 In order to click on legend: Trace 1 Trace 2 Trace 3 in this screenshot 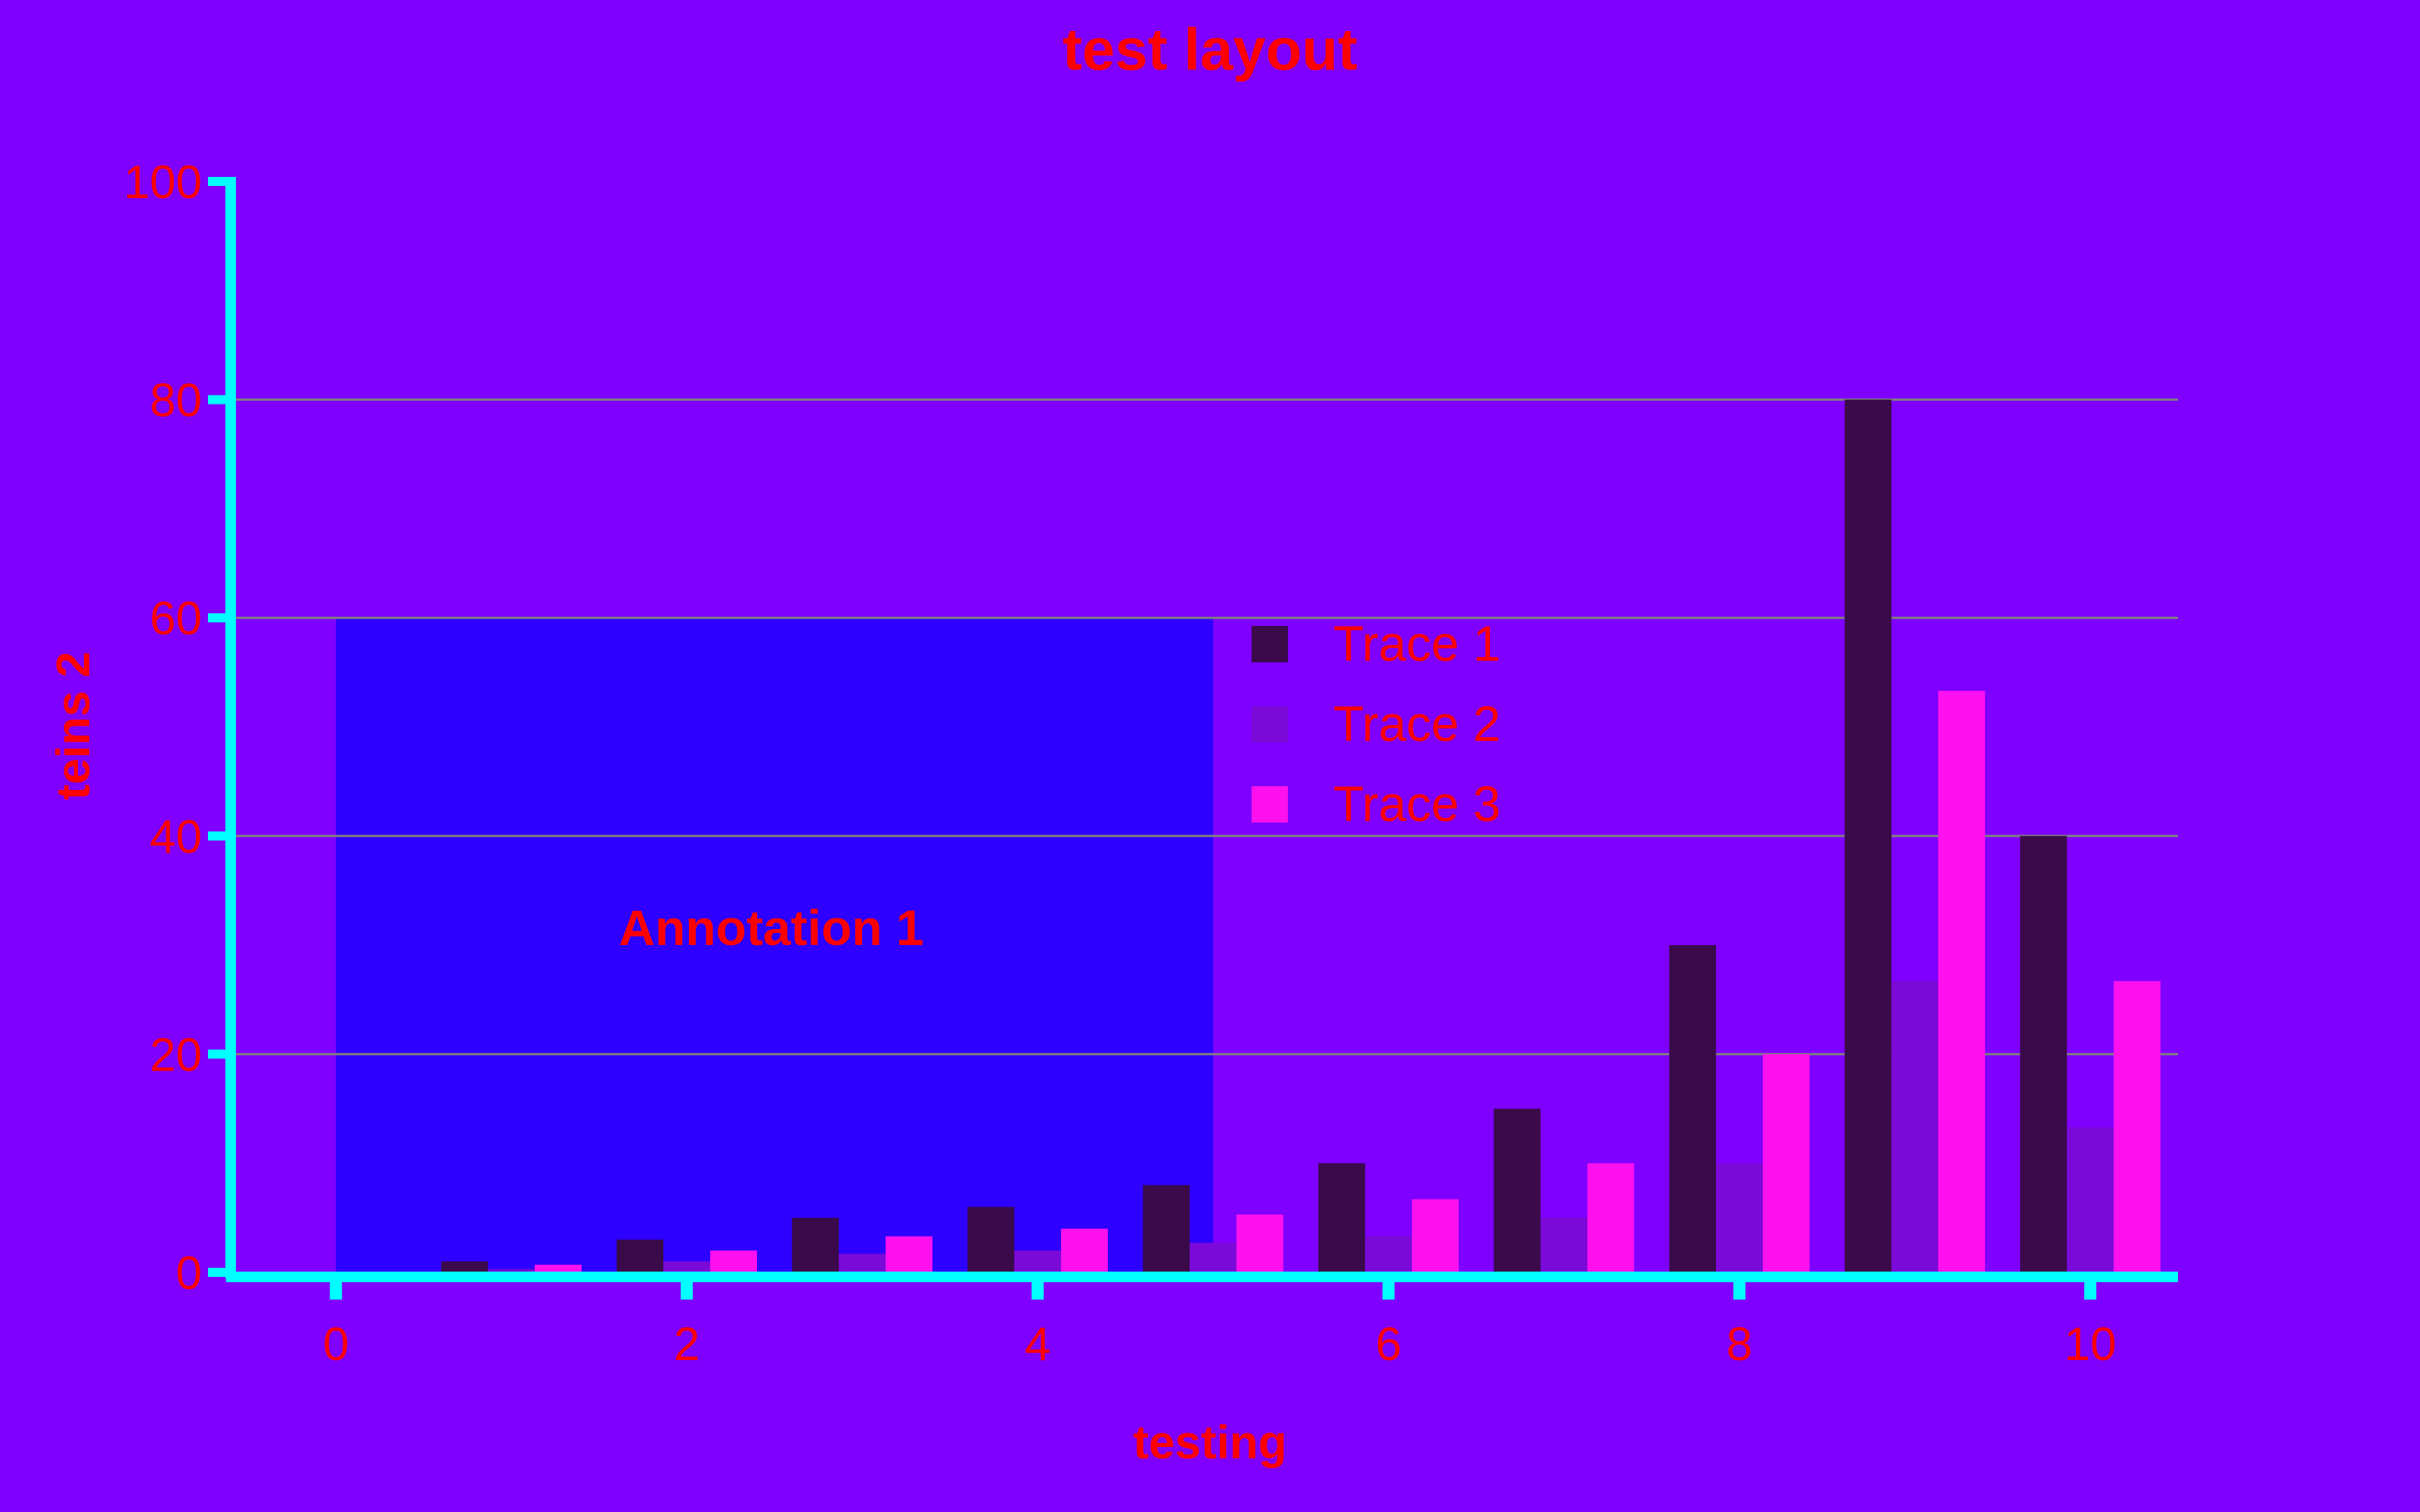, I will do `click(1376, 724)`.